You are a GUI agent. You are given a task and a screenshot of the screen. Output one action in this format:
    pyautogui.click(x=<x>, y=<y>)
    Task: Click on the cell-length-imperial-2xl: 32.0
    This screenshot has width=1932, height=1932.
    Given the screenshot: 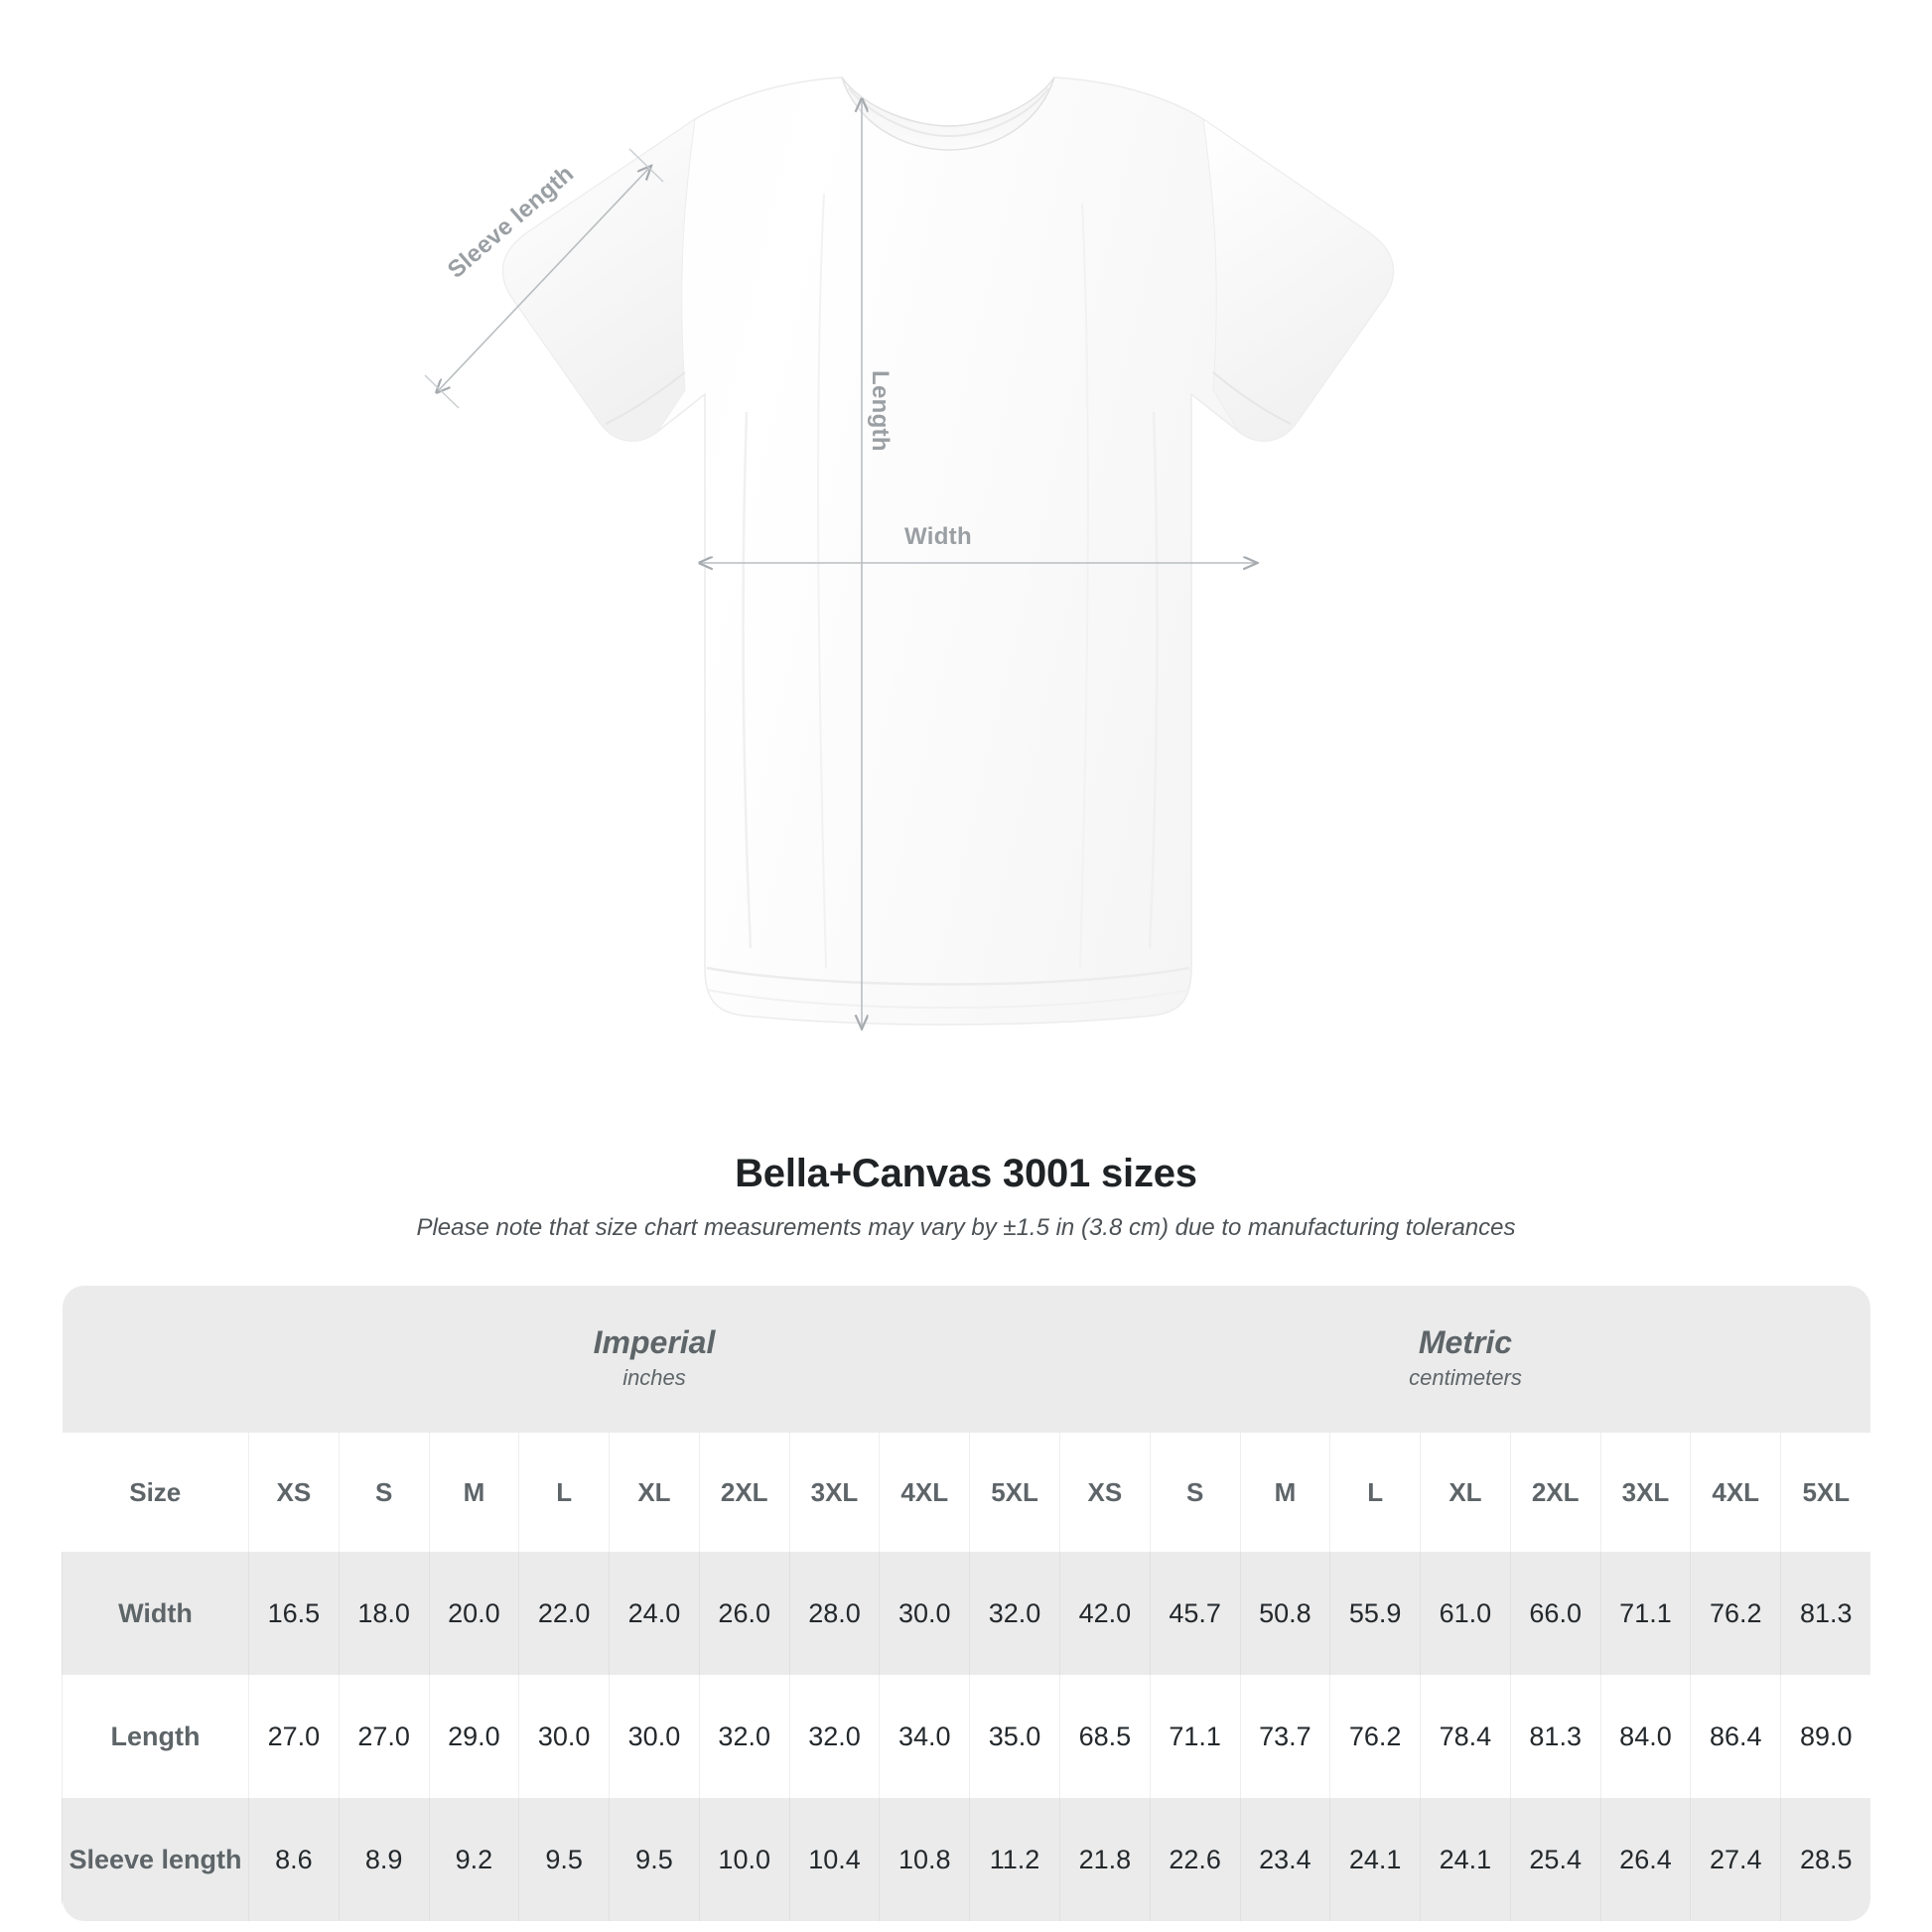 What is the action you would take?
    pyautogui.click(x=744, y=1737)
    